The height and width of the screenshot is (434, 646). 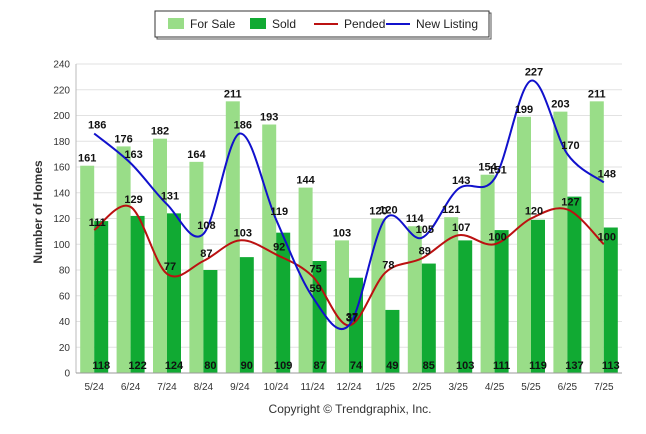 What do you see at coordinates (568, 387) in the screenshot?
I see `x-tick-label: 6/25` at bounding box center [568, 387].